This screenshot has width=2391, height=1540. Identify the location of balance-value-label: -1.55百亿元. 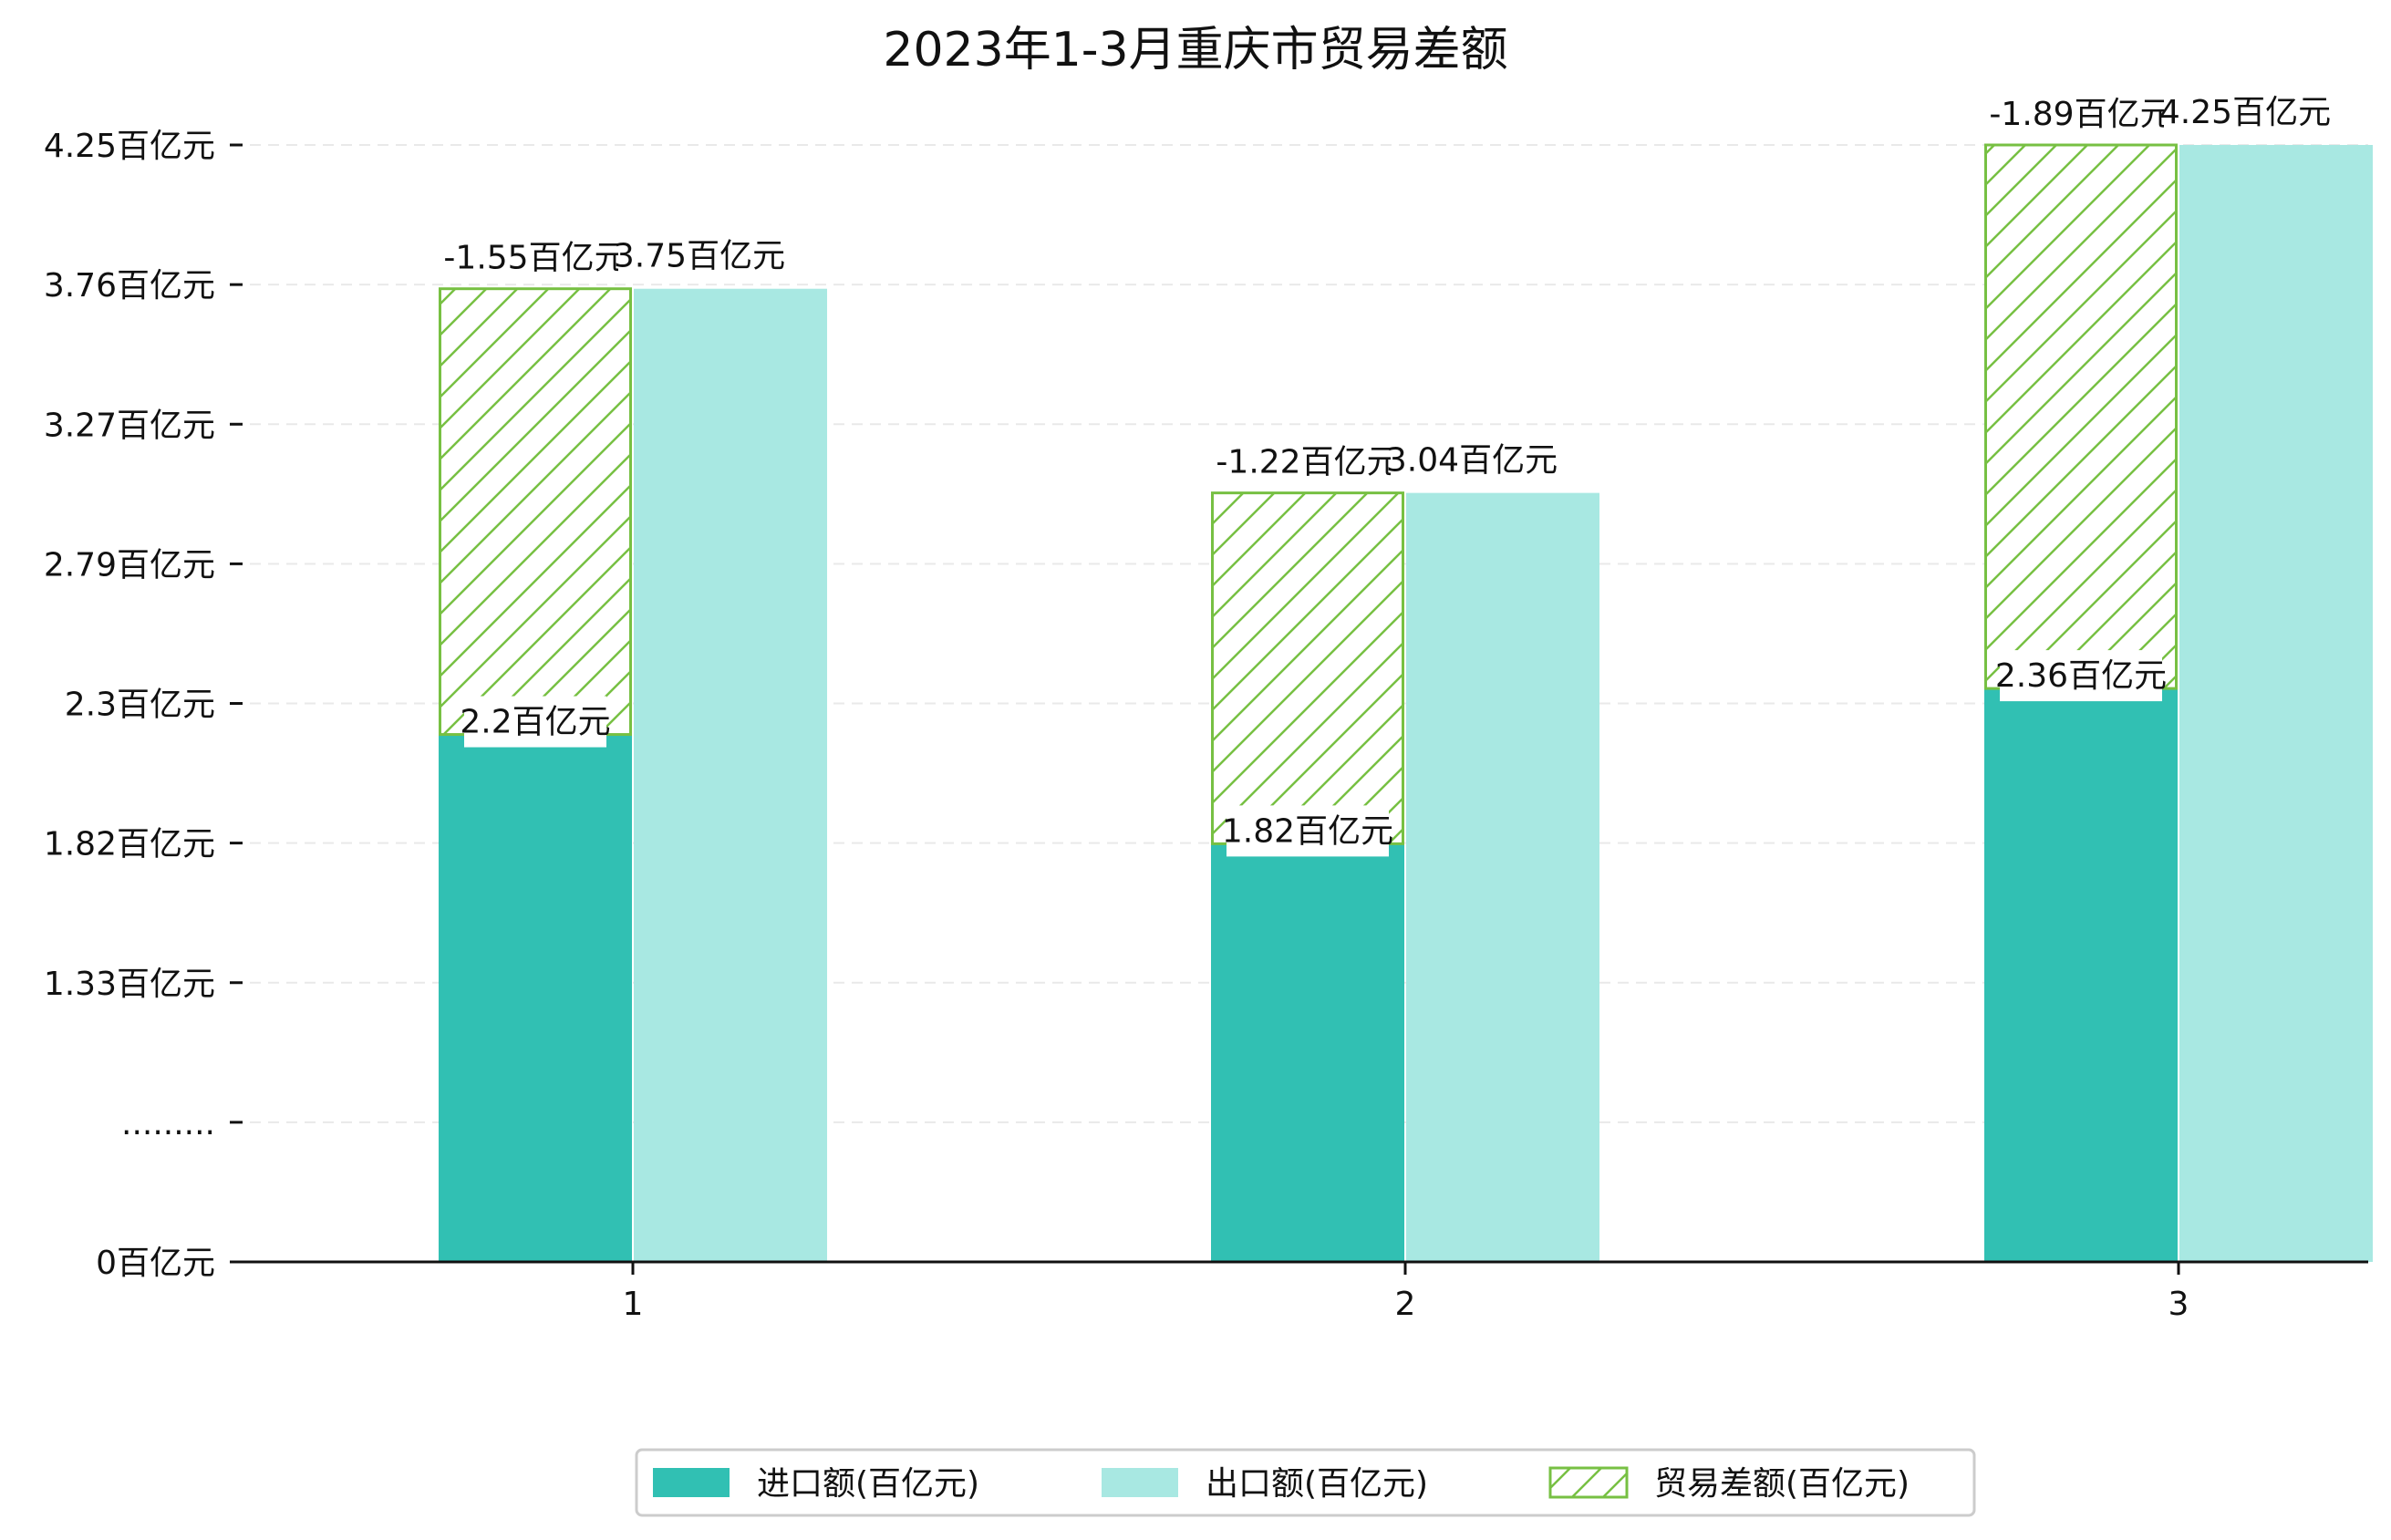
(534, 258).